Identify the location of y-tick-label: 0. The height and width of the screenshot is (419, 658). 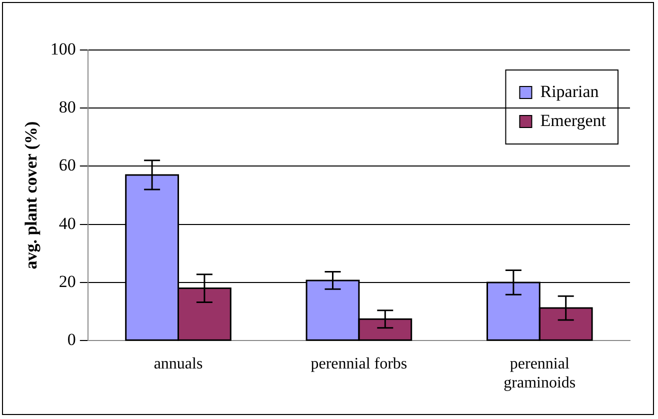
(71, 340).